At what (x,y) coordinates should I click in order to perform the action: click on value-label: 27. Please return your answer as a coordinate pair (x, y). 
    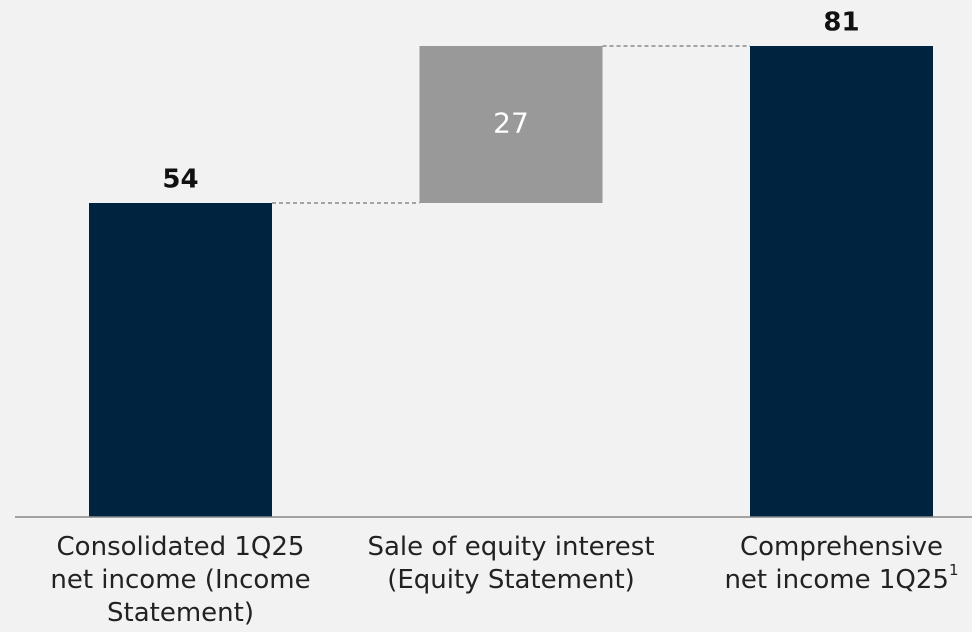
    Looking at the image, I should click on (511, 123).